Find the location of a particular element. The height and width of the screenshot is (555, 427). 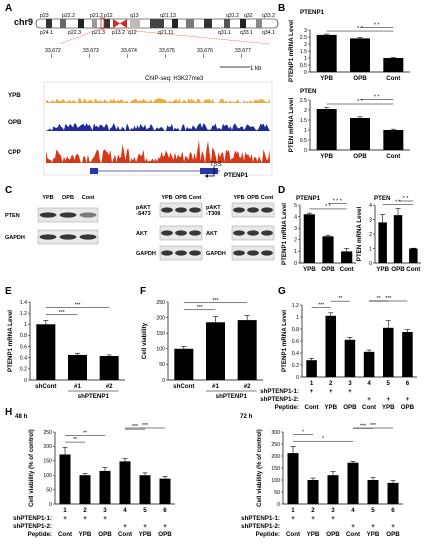

x-tick-label: YPB is located at coordinates (309, 269).